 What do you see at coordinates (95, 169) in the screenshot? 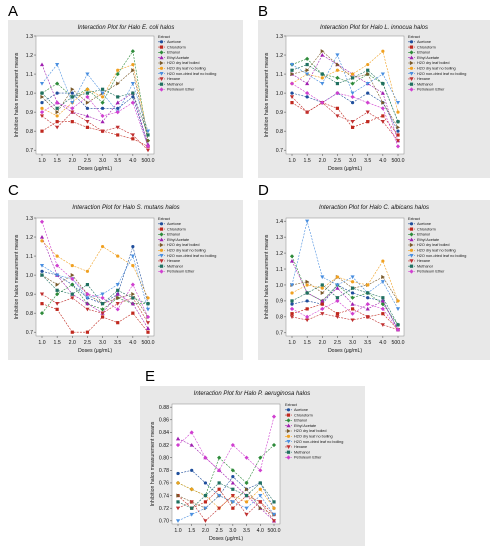
I see `x-axis-label-a: Doses (μg/mL)` at bounding box center [95, 169].